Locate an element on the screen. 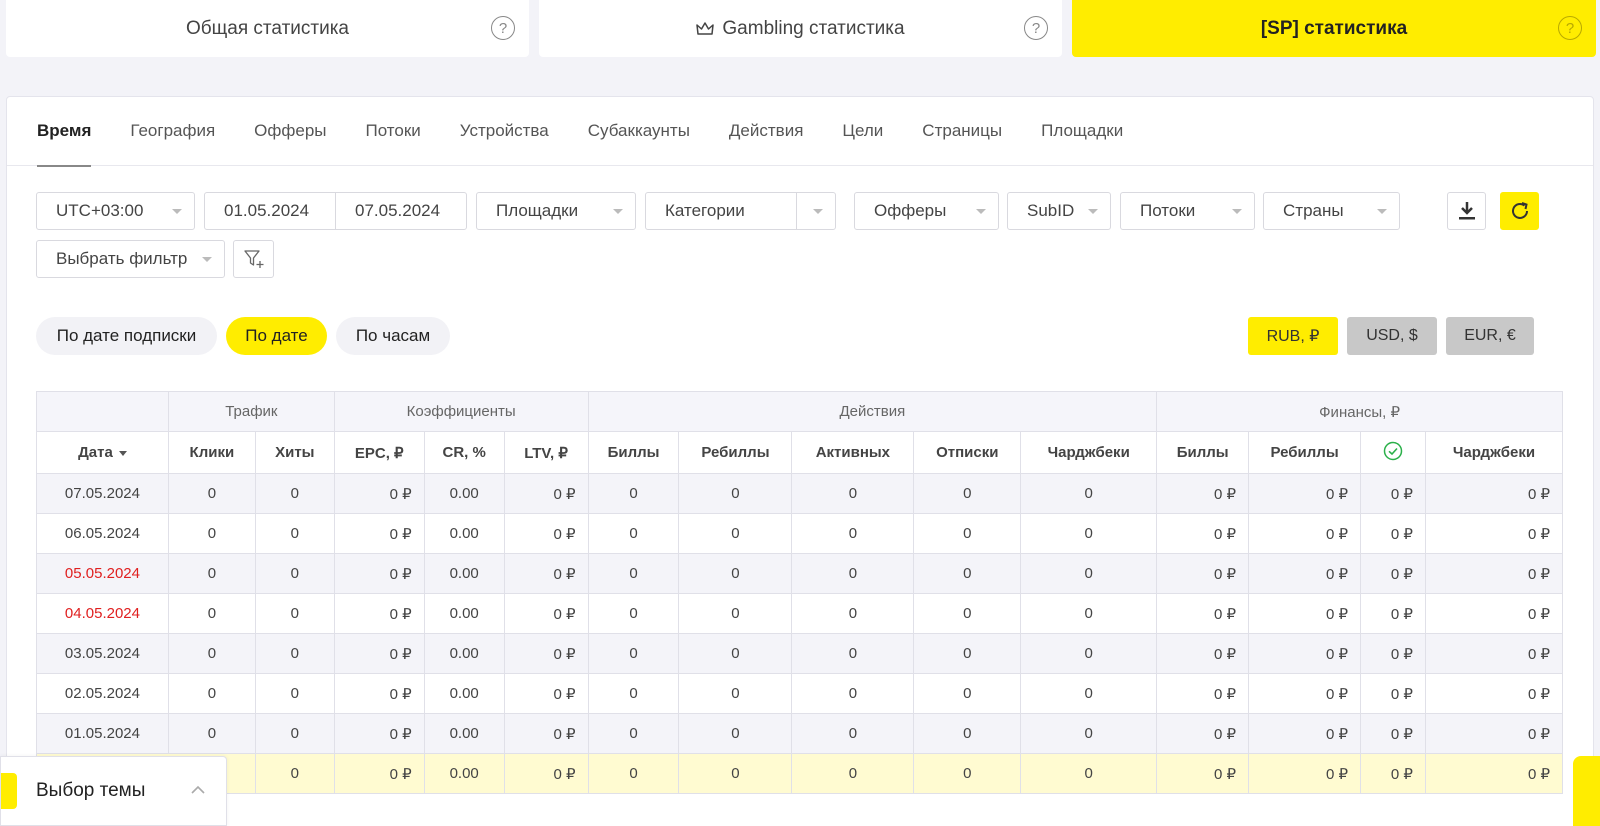 The image size is (1600, 826). table-row: 02.05.2024 0 0 0 ₽0.00 0 ₽0 0 0 0 0 0 ₽0 ₽0 ₽0 ₽ is located at coordinates (800, 693).